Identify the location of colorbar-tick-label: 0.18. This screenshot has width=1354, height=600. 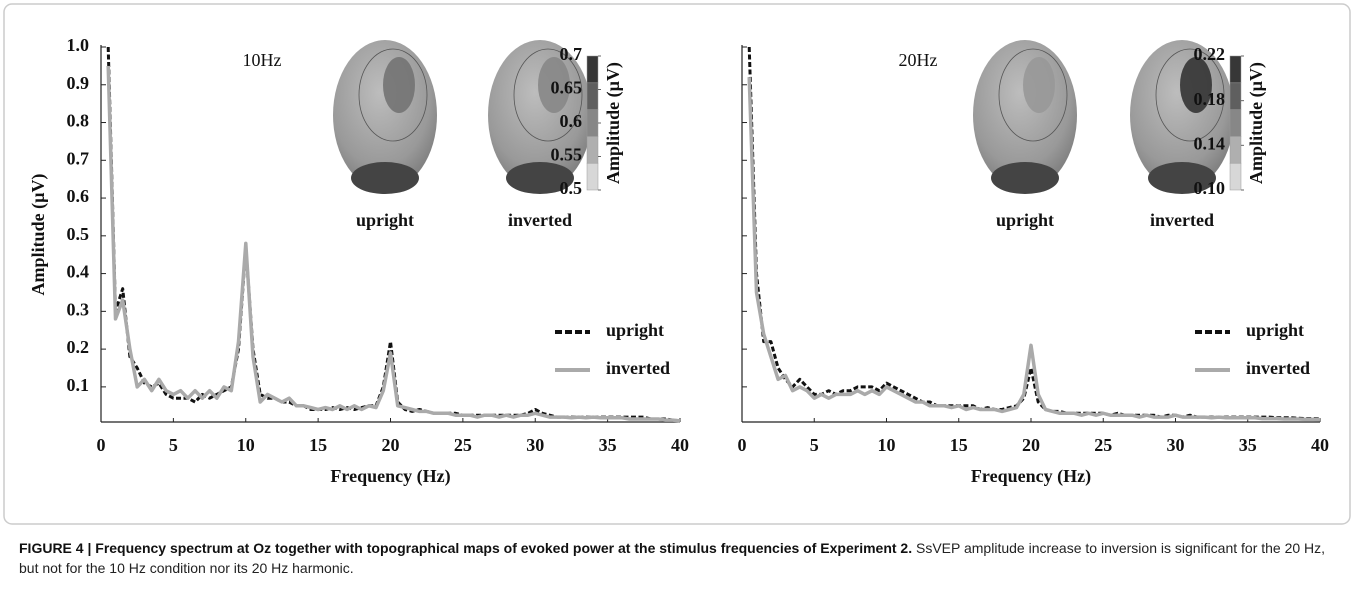
(1210, 99).